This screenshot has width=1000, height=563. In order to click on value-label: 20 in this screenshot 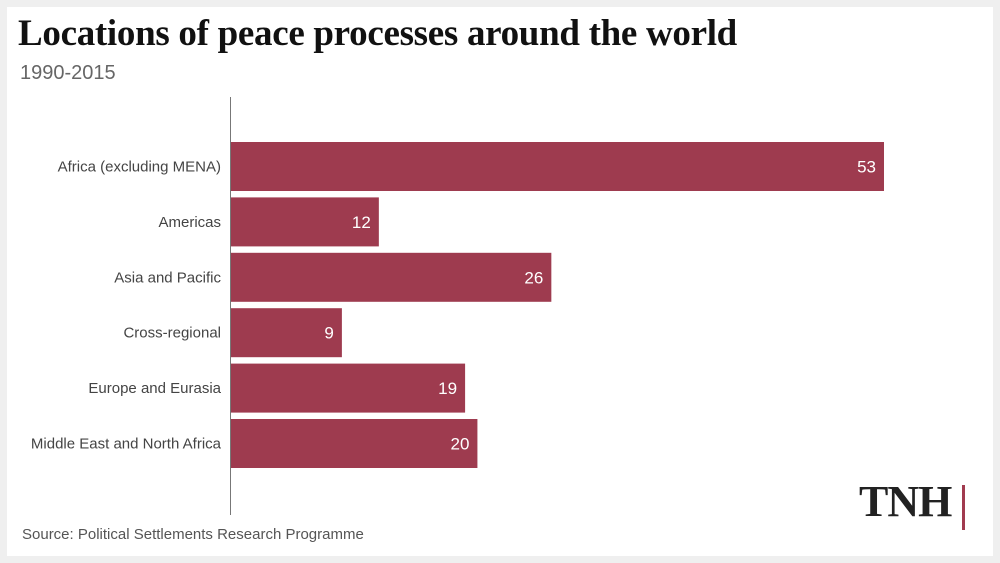, I will do `click(459, 444)`.